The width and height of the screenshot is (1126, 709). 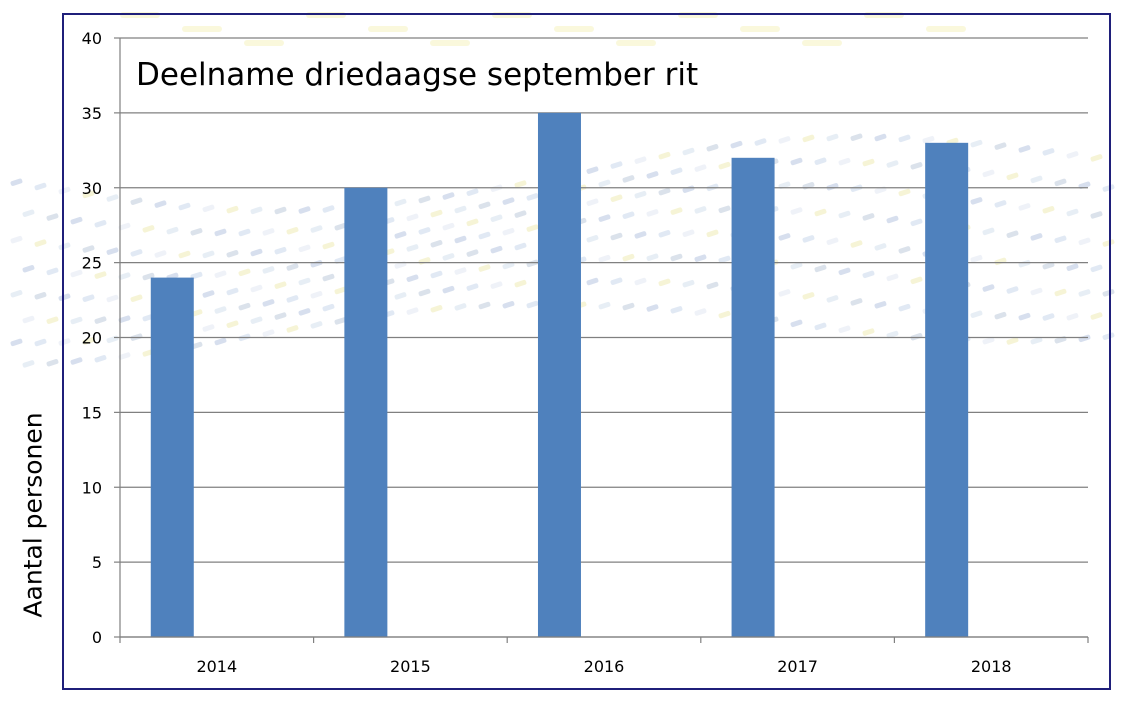 What do you see at coordinates (172, 457) in the screenshot?
I see `bar-2014` at bounding box center [172, 457].